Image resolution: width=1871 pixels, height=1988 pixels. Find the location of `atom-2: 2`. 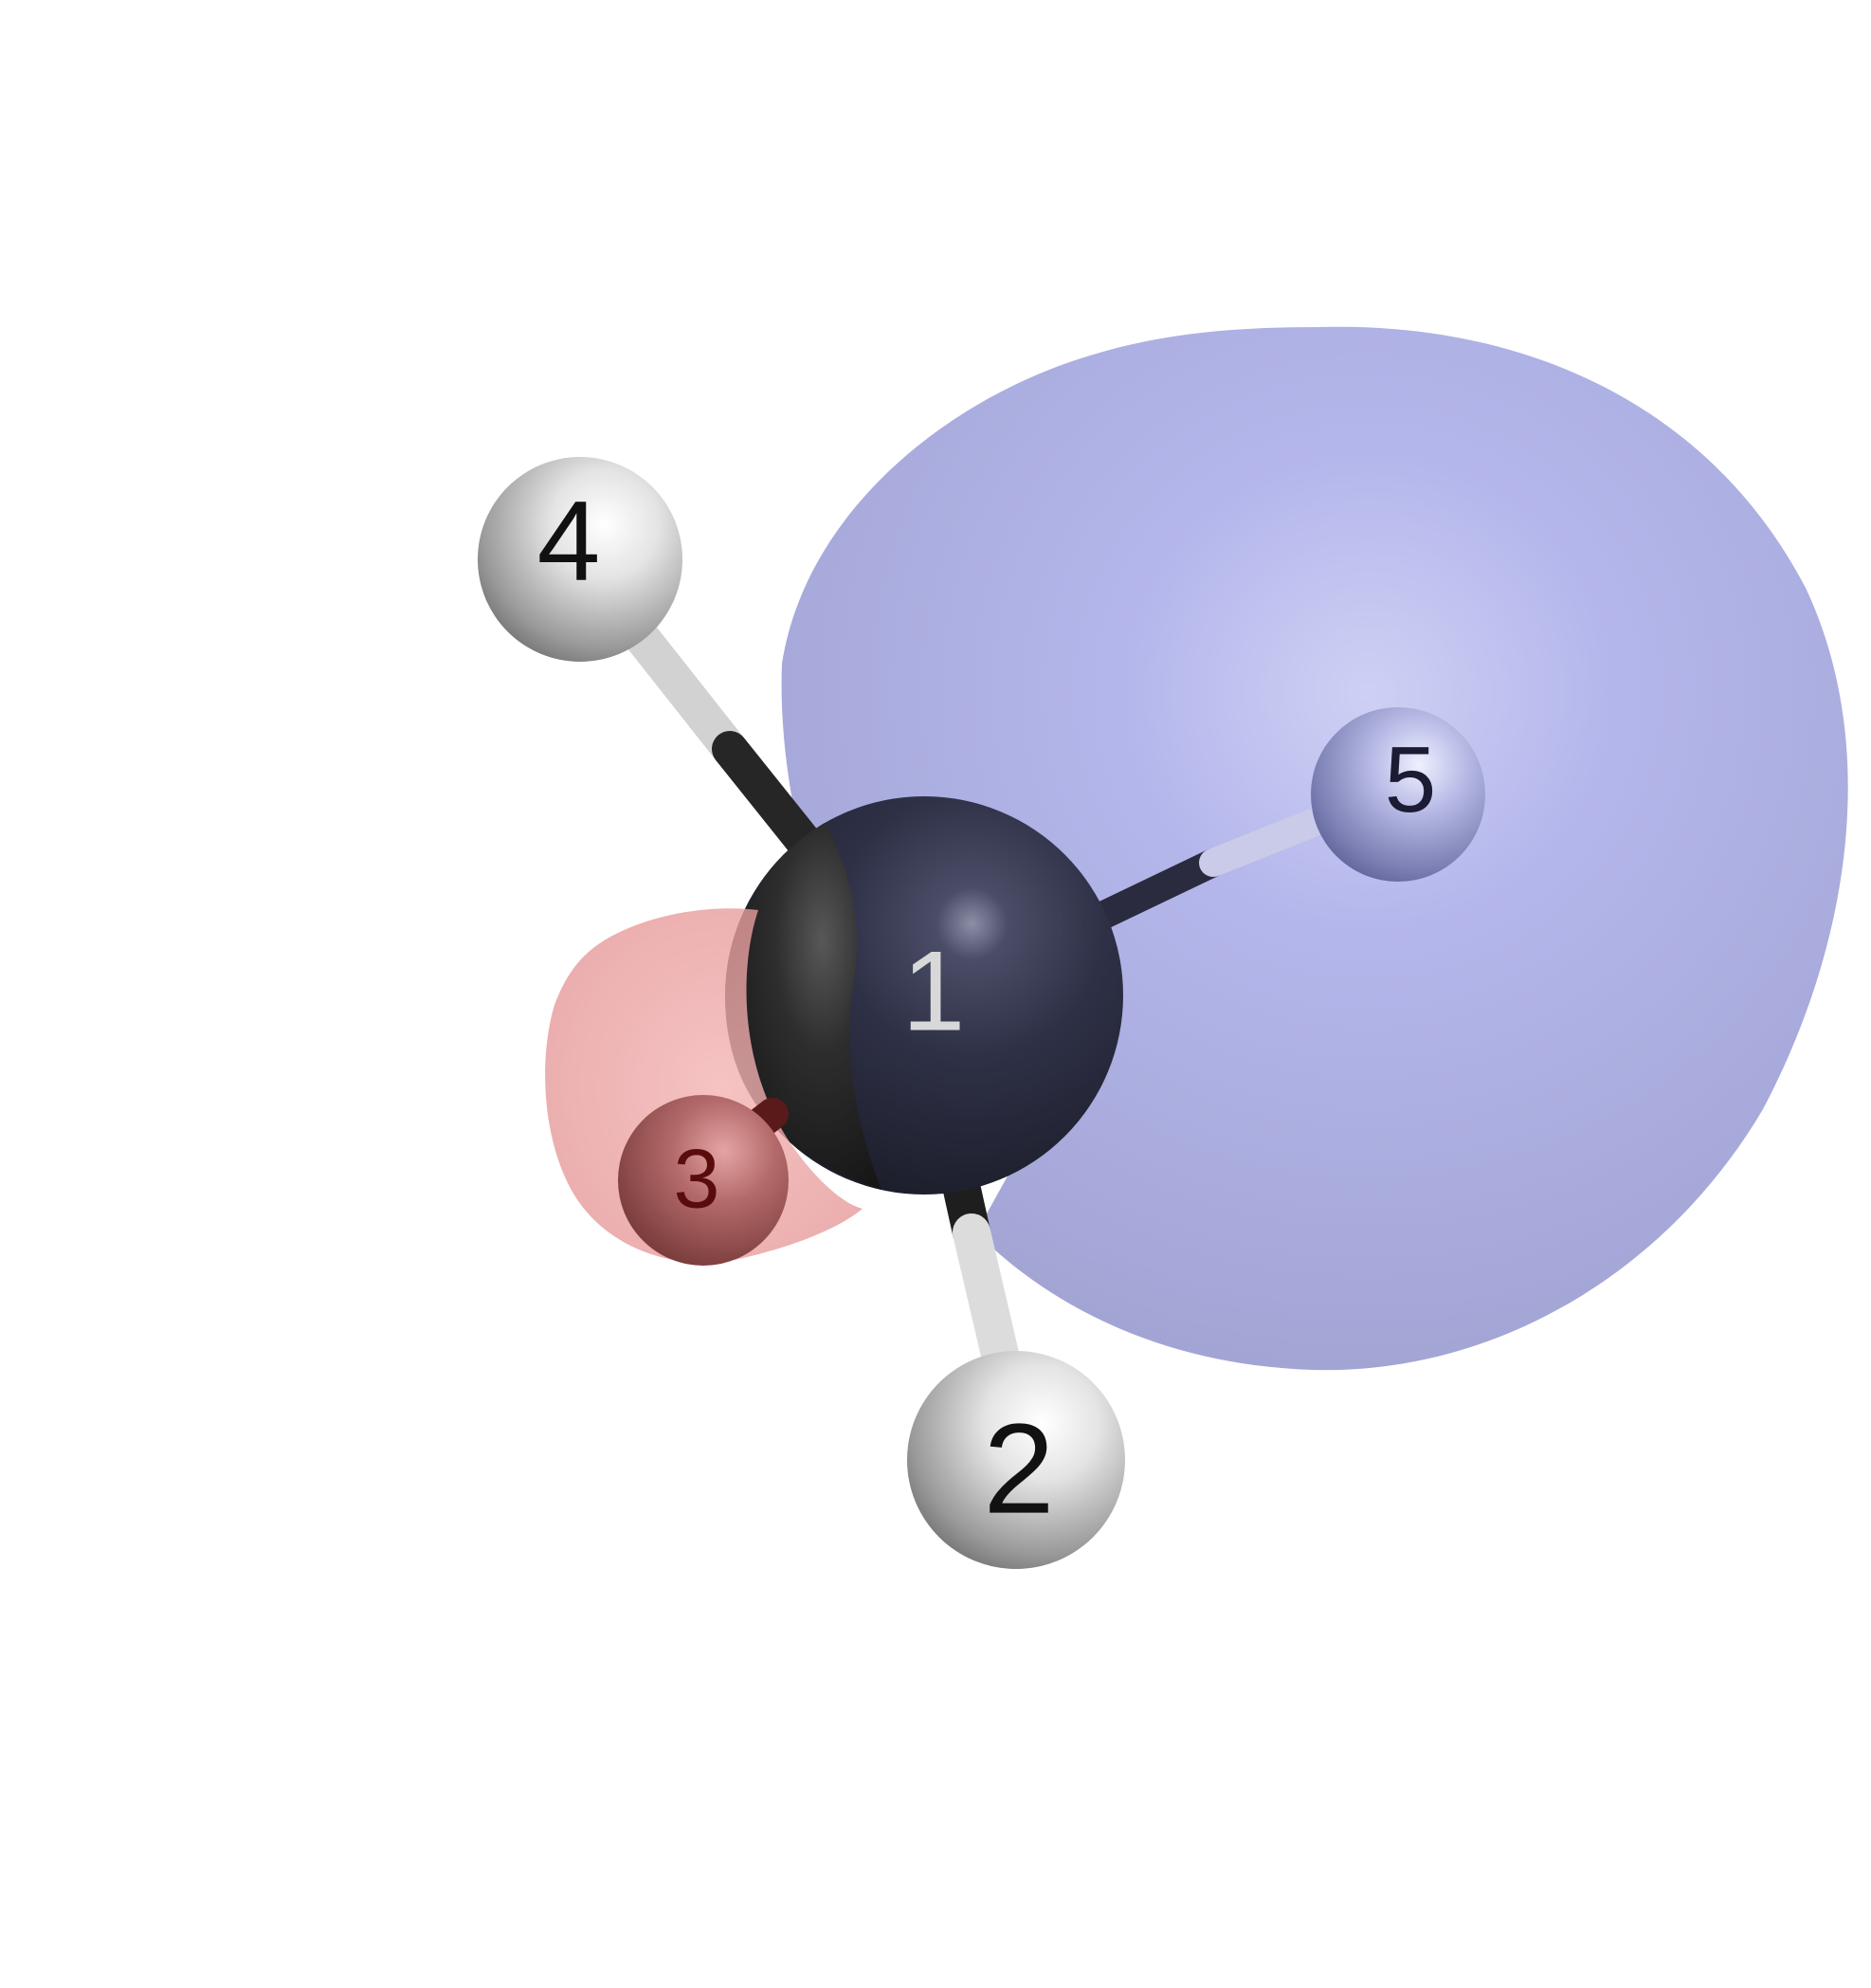

atom-2: 2 is located at coordinates (1016, 1460).